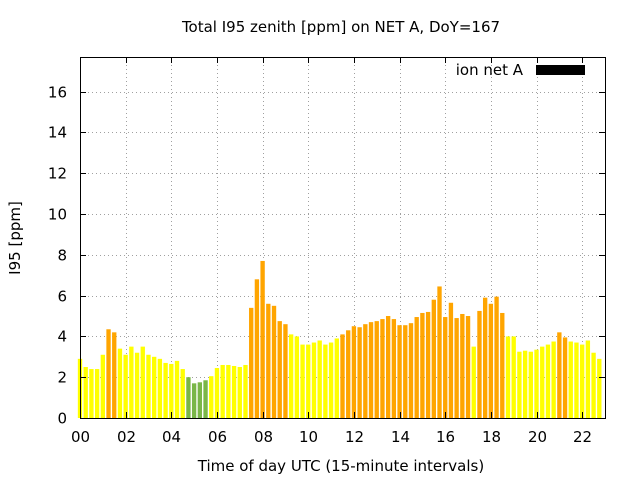 Image resolution: width=640 pixels, height=480 pixels. What do you see at coordinates (62, 256) in the screenshot?
I see `y-tick-label: 8` at bounding box center [62, 256].